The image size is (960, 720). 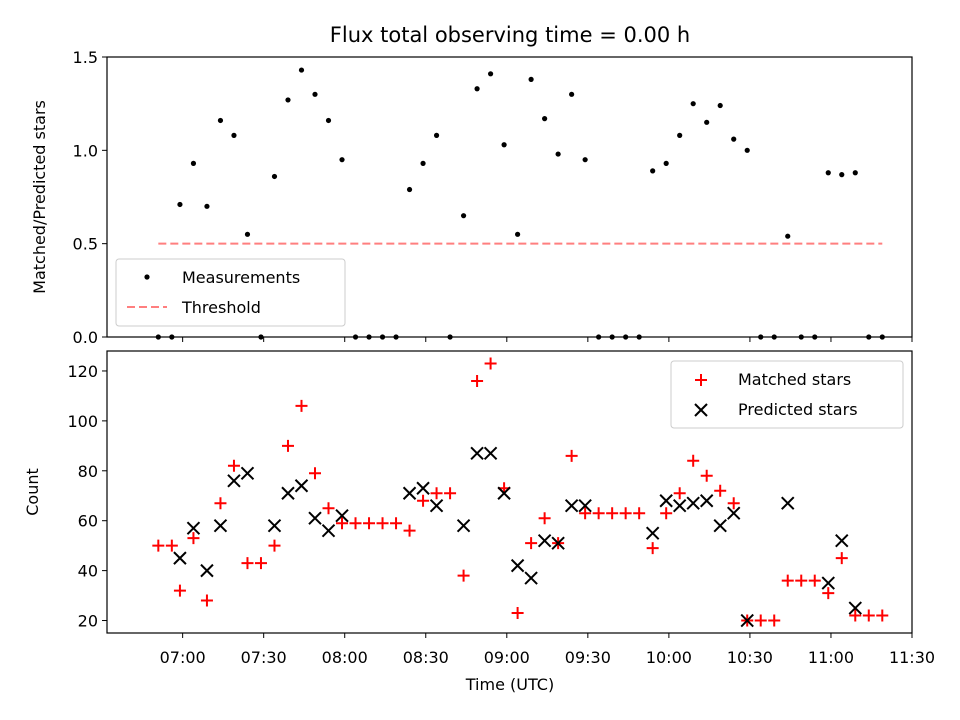 What do you see at coordinates (787, 394) in the screenshot?
I see `counts-legend: Matched stars Predicted stars` at bounding box center [787, 394].